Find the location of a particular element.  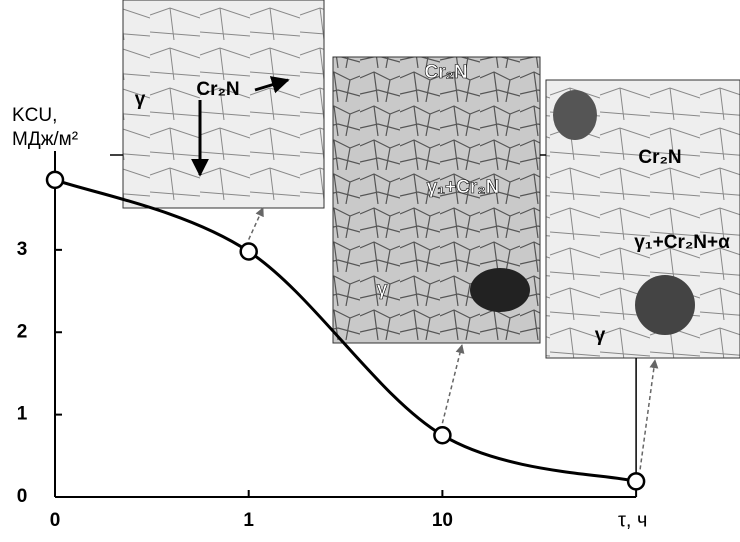

y-tick-label: 1 is located at coordinates (22, 414).